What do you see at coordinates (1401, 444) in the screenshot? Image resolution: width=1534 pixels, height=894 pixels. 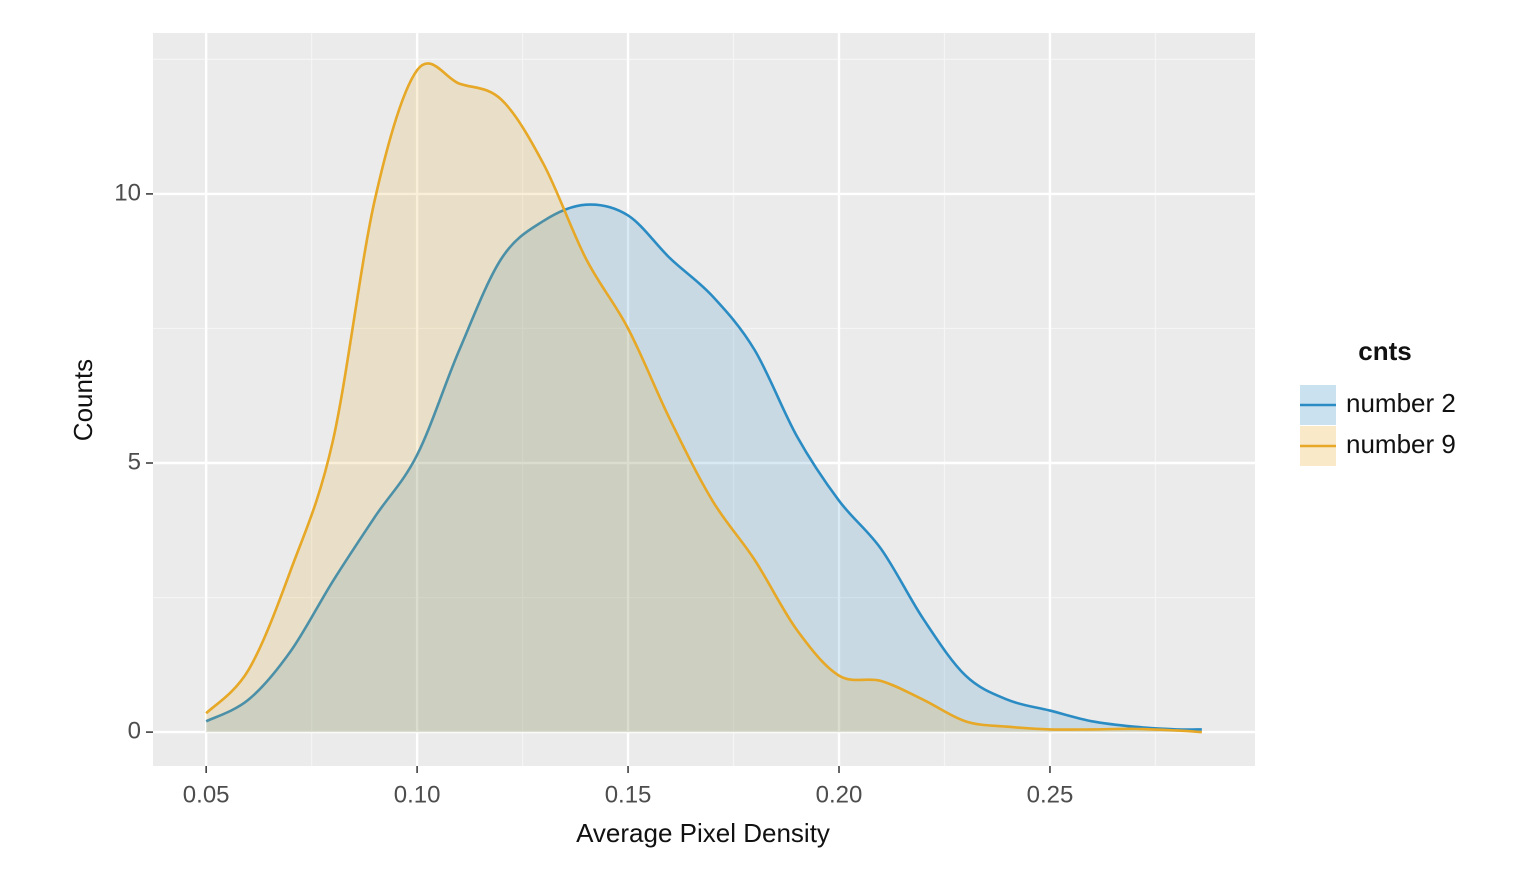 I see `legend-label: number 9` at bounding box center [1401, 444].